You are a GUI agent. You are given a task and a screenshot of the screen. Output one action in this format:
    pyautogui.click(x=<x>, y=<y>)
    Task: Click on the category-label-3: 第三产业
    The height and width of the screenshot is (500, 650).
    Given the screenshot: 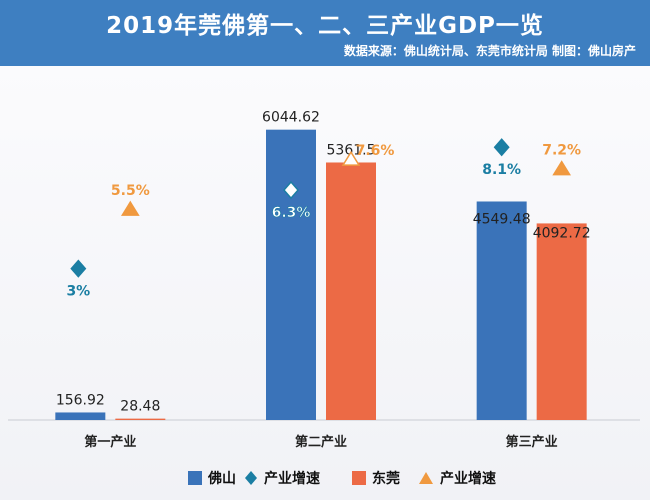 What is the action you would take?
    pyautogui.click(x=532, y=442)
    